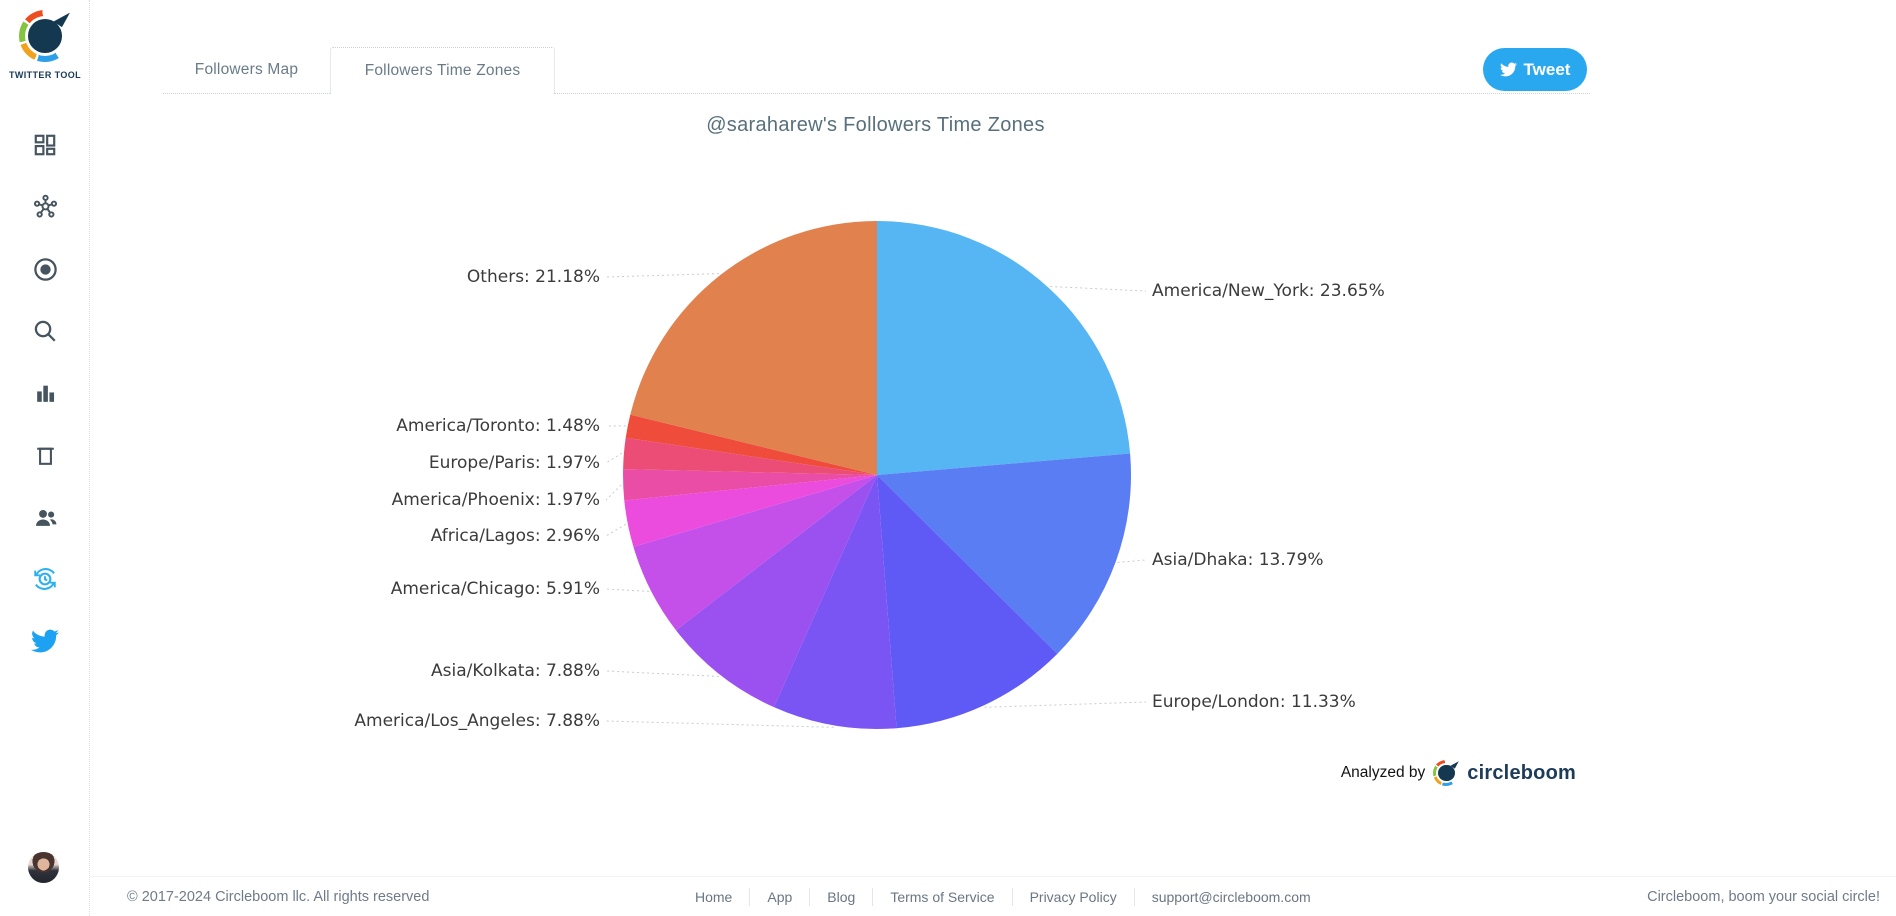 The image size is (1896, 916). I want to click on tab-followers-map: Followers Map, so click(246, 70).